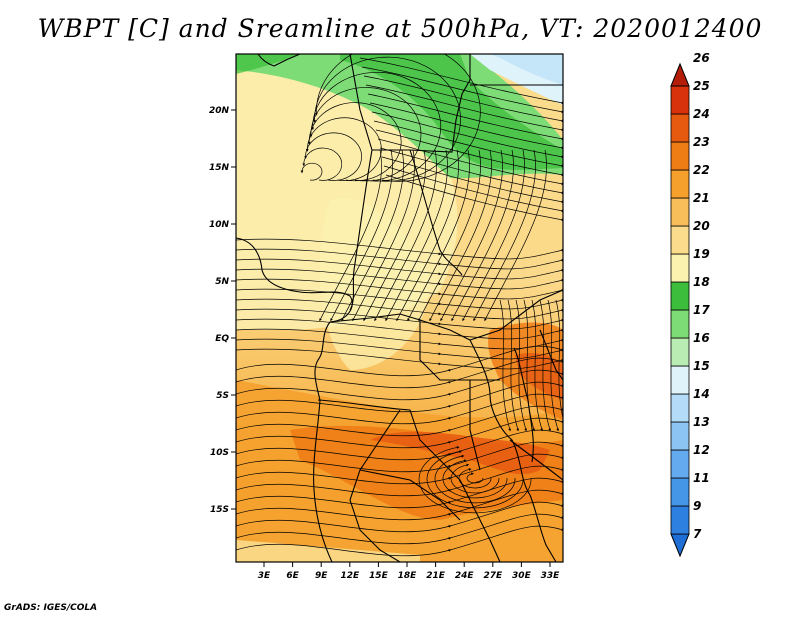 The height and width of the screenshot is (618, 800). What do you see at coordinates (222, 310) in the screenshot?
I see `latitude-axis: 20N 15N 10N 5N EQ 5S 10S 15S` at bounding box center [222, 310].